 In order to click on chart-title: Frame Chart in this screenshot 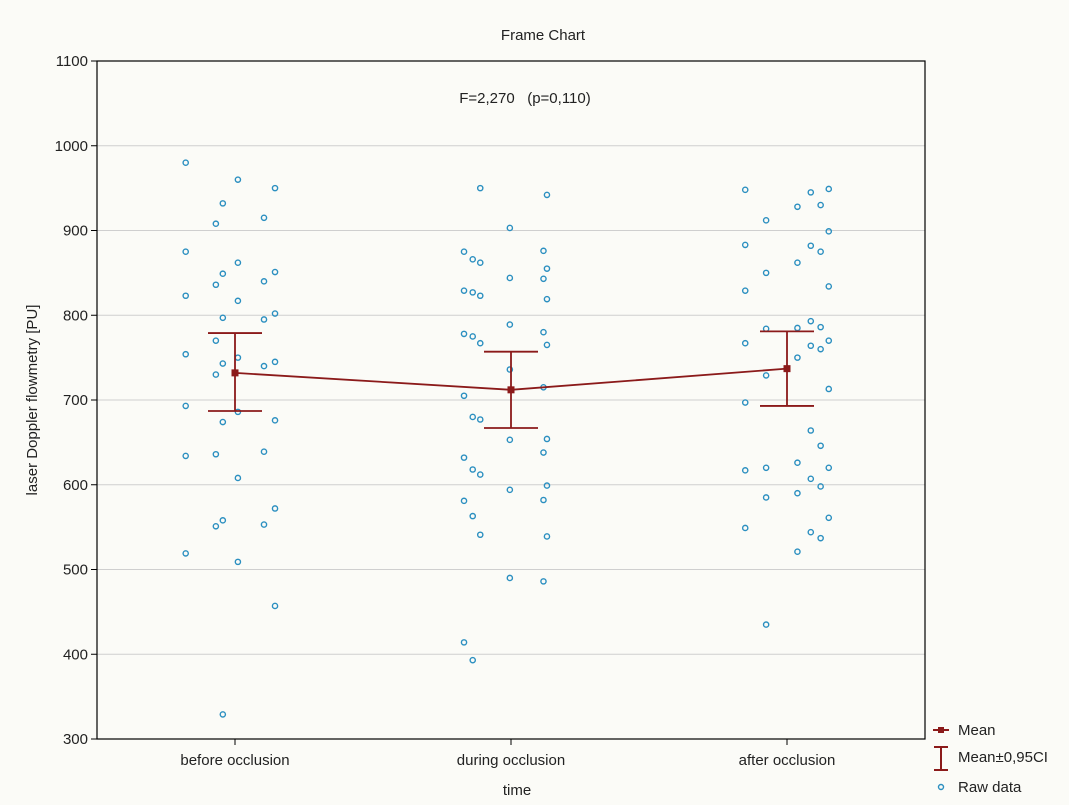, I will do `click(543, 35)`.